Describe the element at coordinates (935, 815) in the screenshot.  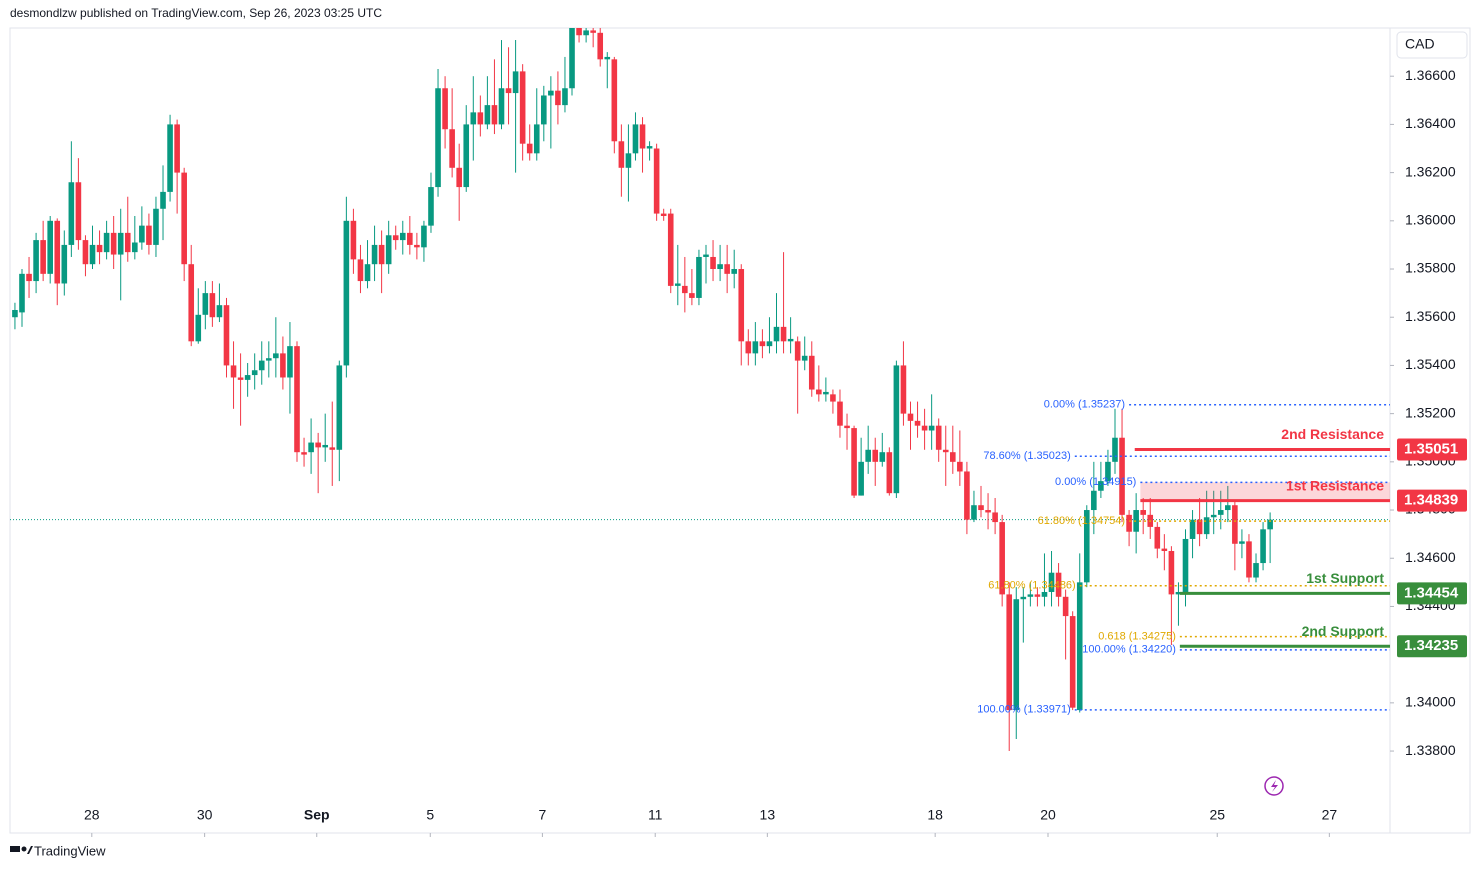
I see `x-tick-label: 18` at that location.